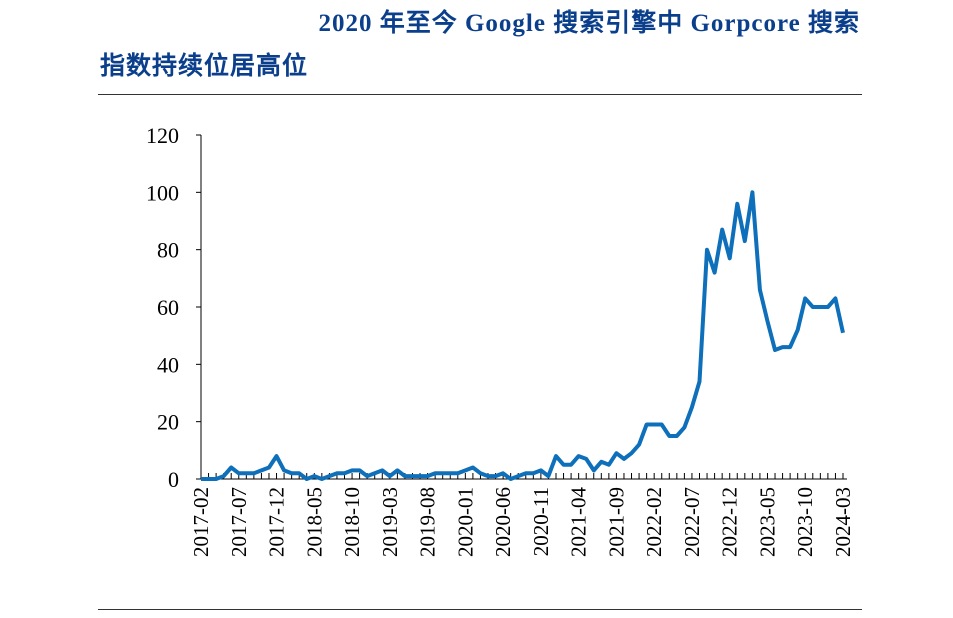 Image resolution: width=953 pixels, height=618 pixels. What do you see at coordinates (616, 522) in the screenshot?
I see `x-tick-label: 2021-09` at bounding box center [616, 522].